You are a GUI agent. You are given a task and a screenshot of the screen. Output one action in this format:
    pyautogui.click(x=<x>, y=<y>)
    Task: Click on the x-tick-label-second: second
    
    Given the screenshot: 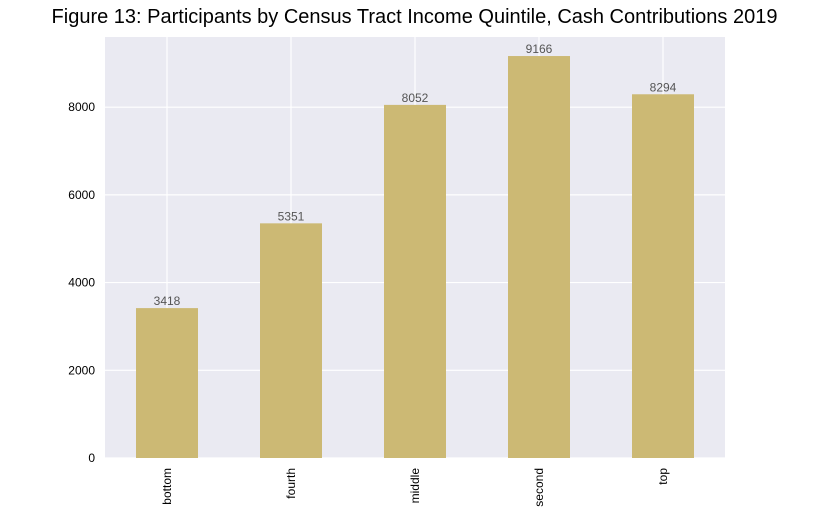 What is the action you would take?
    pyautogui.click(x=539, y=487)
    